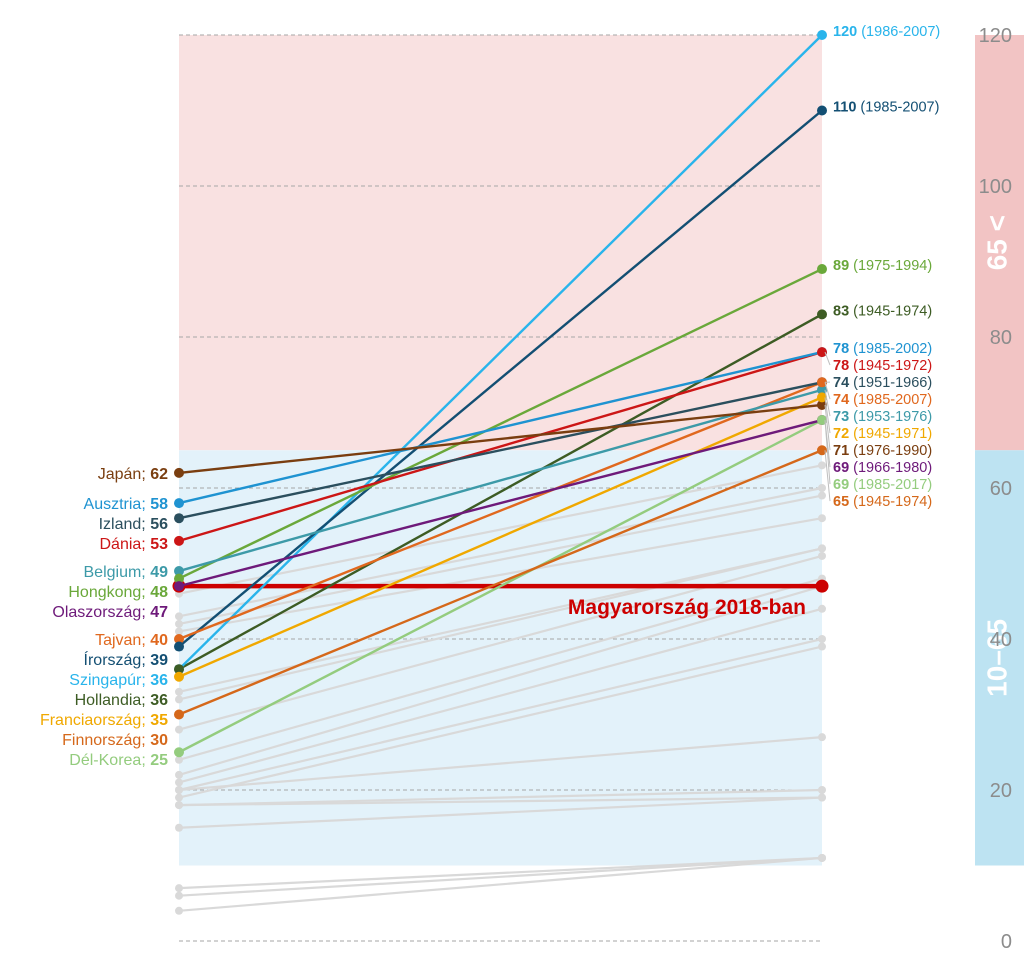 This screenshot has width=1024, height=970. Describe the element at coordinates (882, 266) in the screenshot. I see `series-end-label: 89 (1975-1994)` at that location.